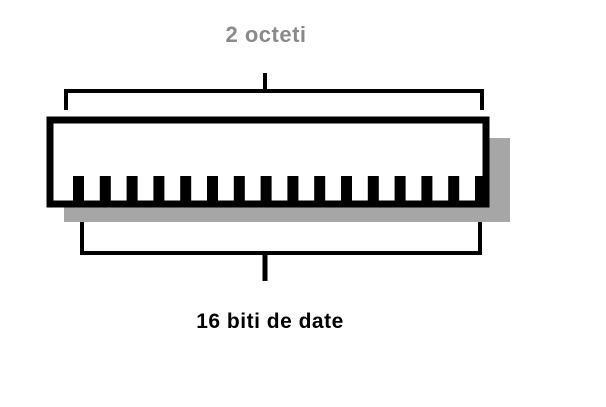  Describe the element at coordinates (266, 34) in the screenshot. I see `top-label: 2 octeti` at that location.